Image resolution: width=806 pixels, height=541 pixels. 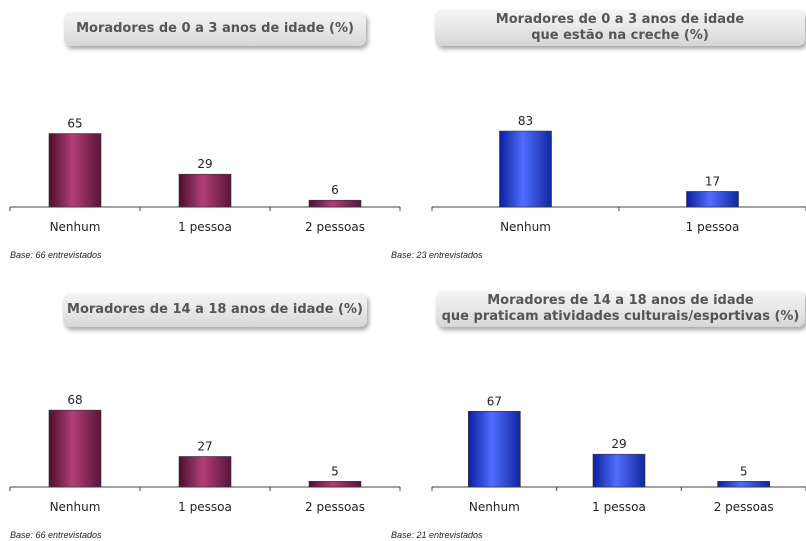 What do you see at coordinates (56, 535) in the screenshot?
I see `chart-3-base-note: Base: 66 entrevistados` at bounding box center [56, 535].